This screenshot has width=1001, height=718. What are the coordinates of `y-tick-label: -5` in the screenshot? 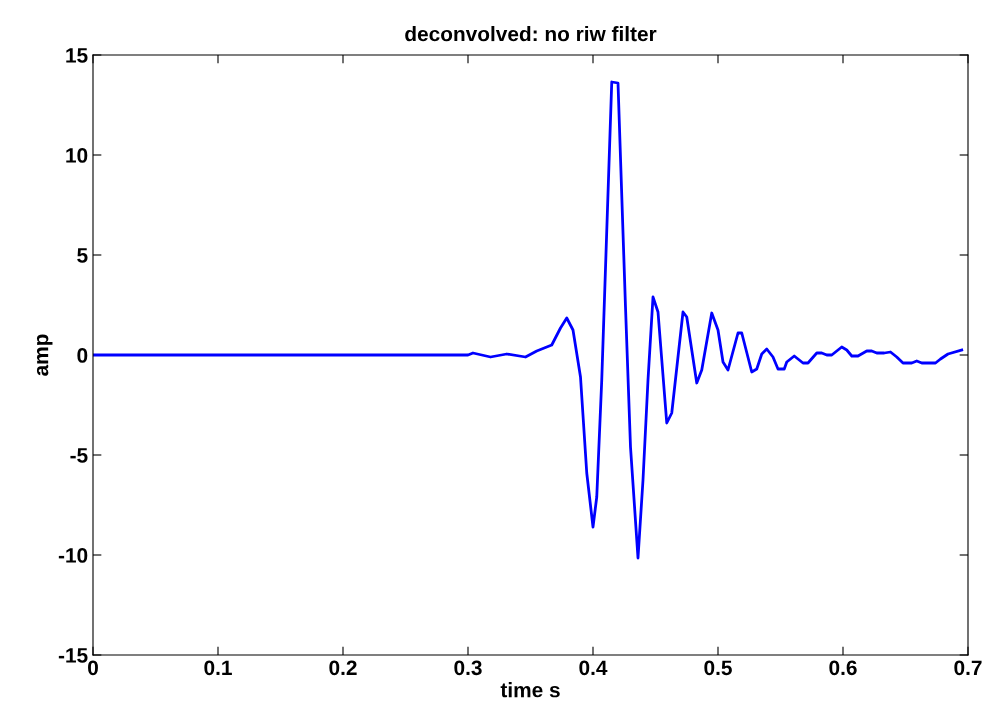 It's located at (79, 455).